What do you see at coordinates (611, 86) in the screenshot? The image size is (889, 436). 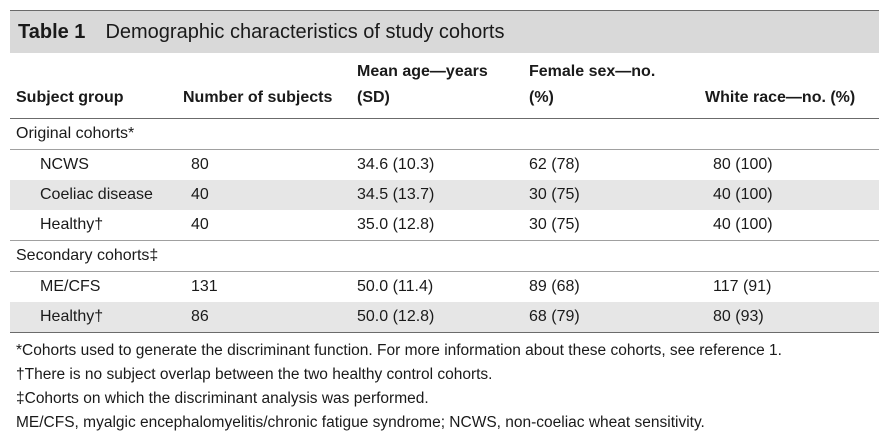 I see `header-female-sex: Female sex—no. (%)` at bounding box center [611, 86].